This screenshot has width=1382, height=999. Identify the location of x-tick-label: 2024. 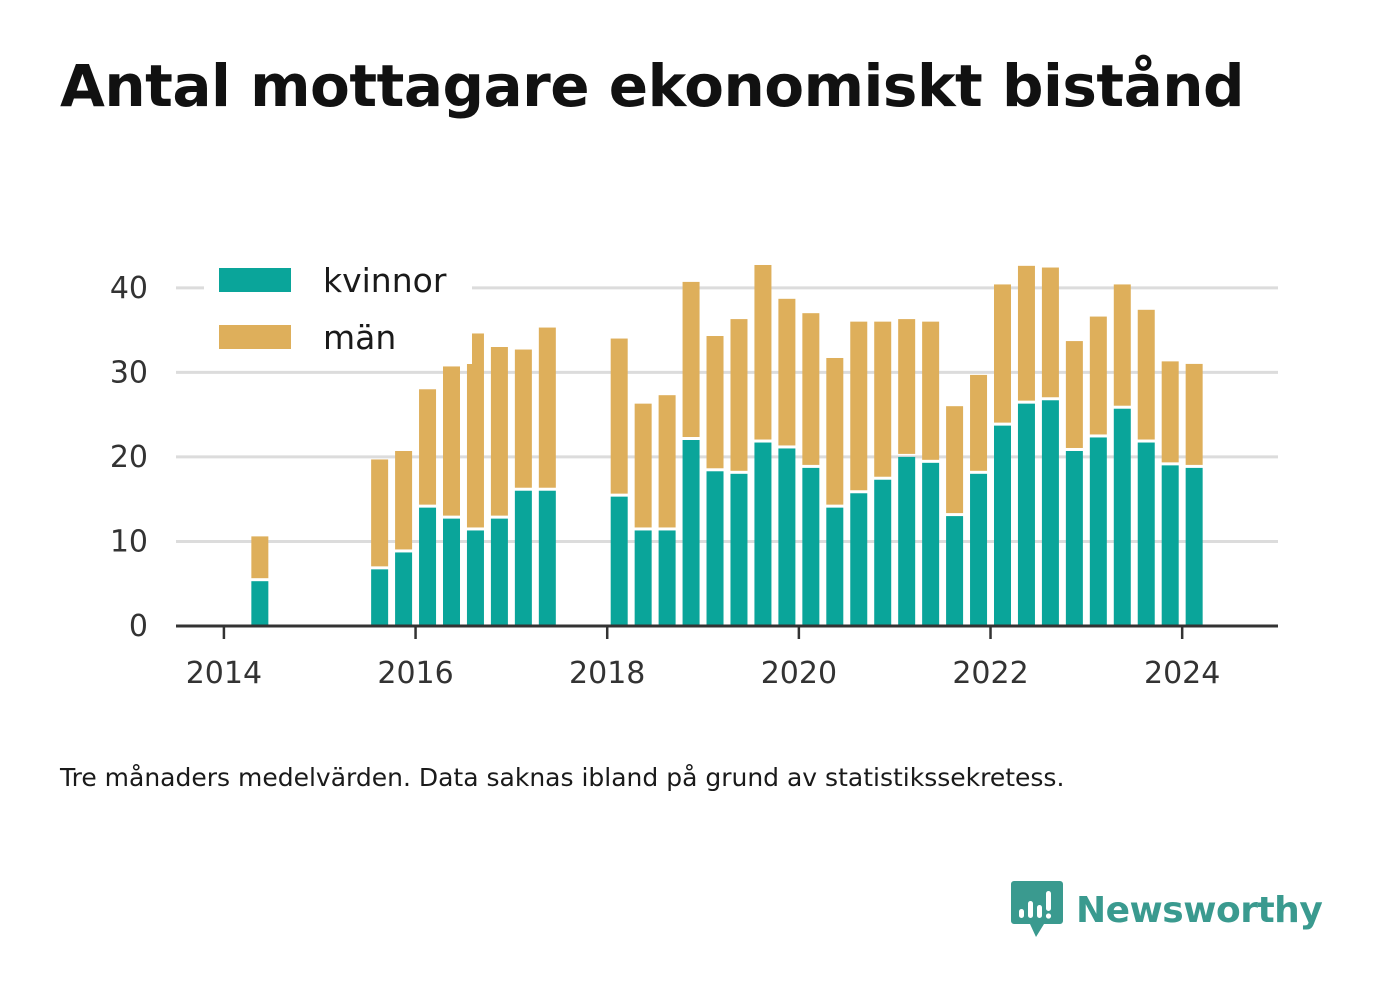
(1182, 673).